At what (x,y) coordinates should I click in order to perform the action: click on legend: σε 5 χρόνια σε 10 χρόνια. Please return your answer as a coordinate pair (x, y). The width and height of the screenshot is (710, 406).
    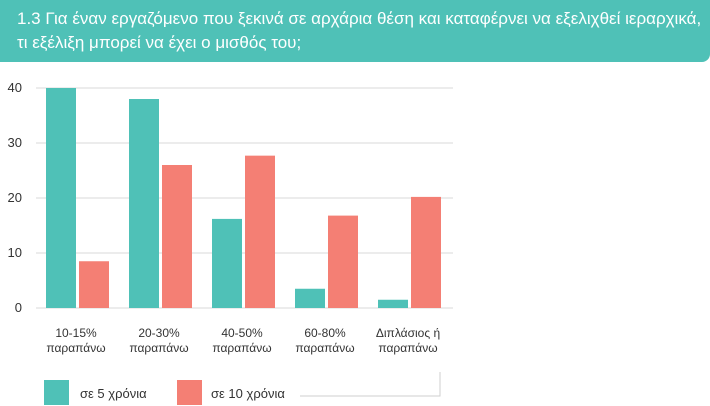
    Looking at the image, I should click on (242, 388).